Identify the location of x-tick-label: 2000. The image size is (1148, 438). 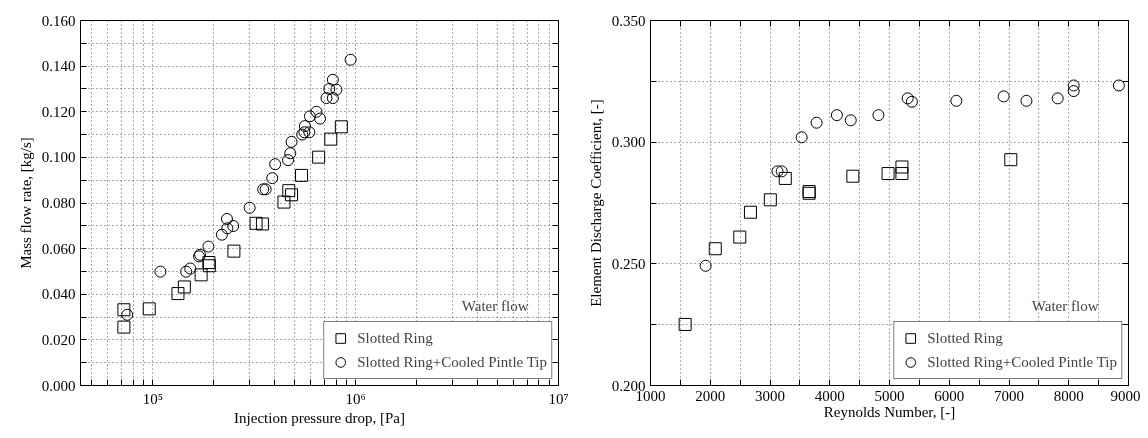
(710, 395).